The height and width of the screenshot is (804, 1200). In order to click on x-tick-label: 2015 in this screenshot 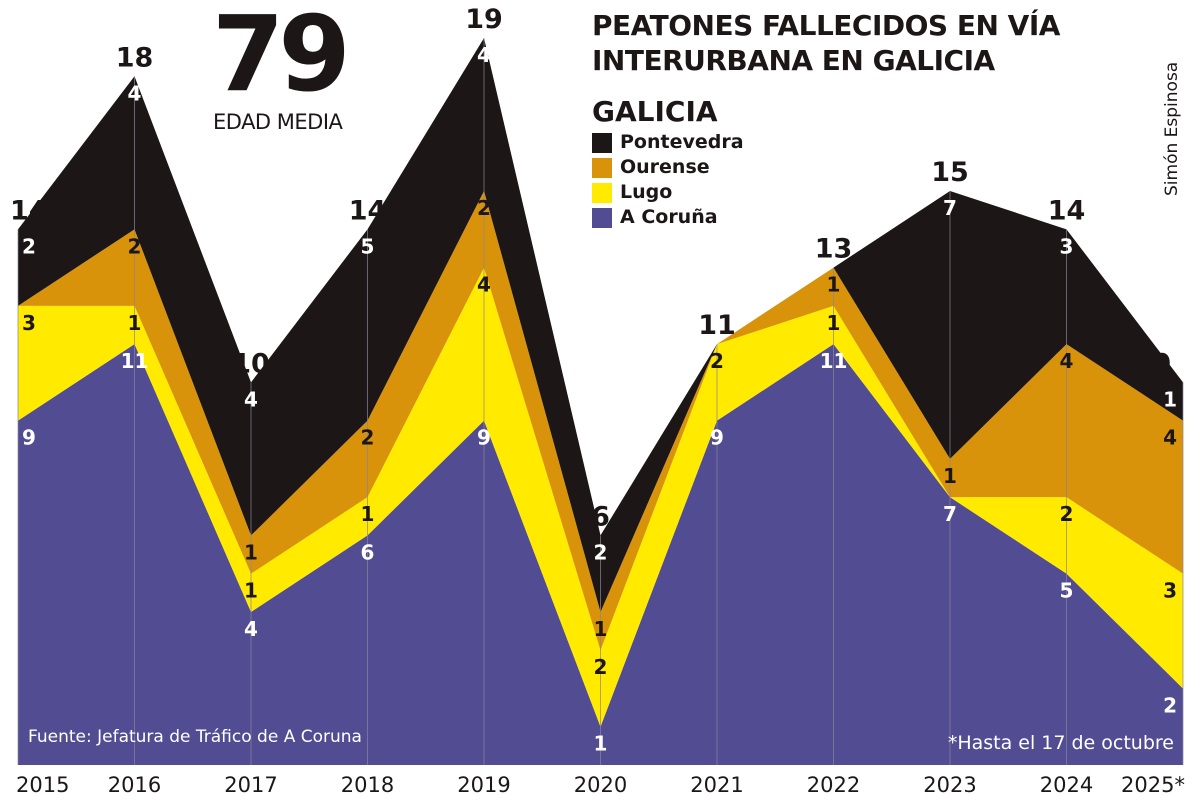, I will do `click(42, 785)`.